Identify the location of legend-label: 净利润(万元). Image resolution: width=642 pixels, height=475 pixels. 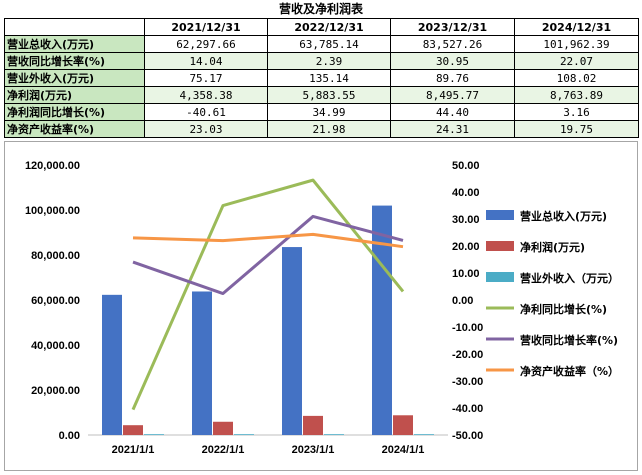
(552, 247).